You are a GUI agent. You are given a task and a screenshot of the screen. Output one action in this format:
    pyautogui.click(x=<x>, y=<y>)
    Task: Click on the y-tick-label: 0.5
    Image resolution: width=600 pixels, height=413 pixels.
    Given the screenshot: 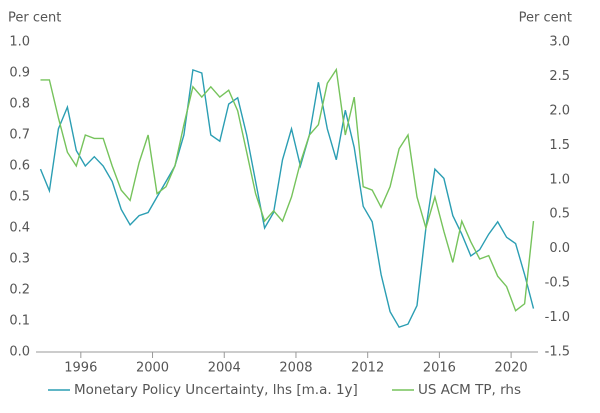 What is the action you would take?
    pyautogui.click(x=19, y=197)
    